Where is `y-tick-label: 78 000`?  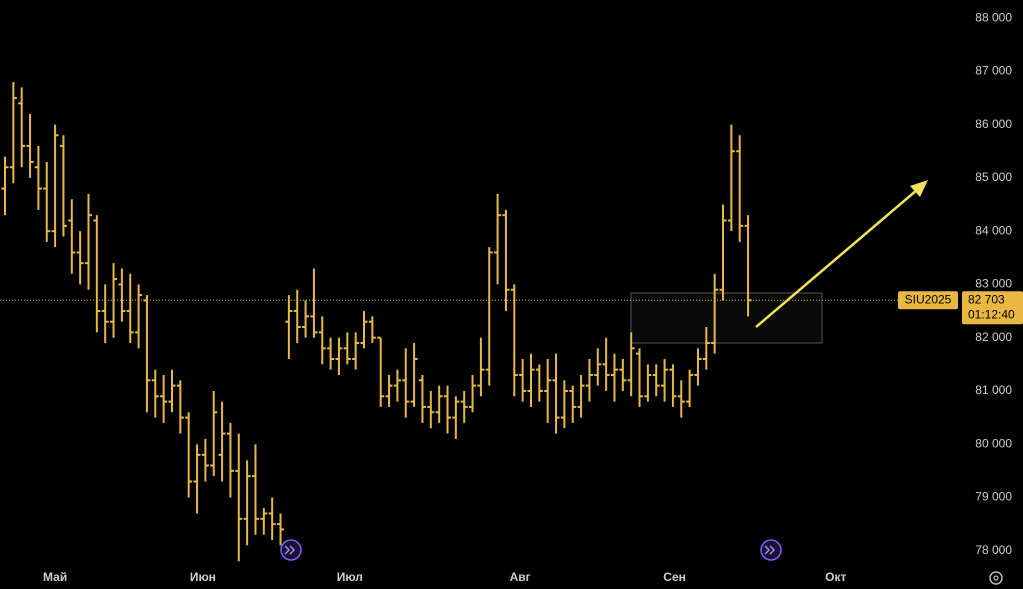
y-tick-label: 78 000 is located at coordinates (993, 550).